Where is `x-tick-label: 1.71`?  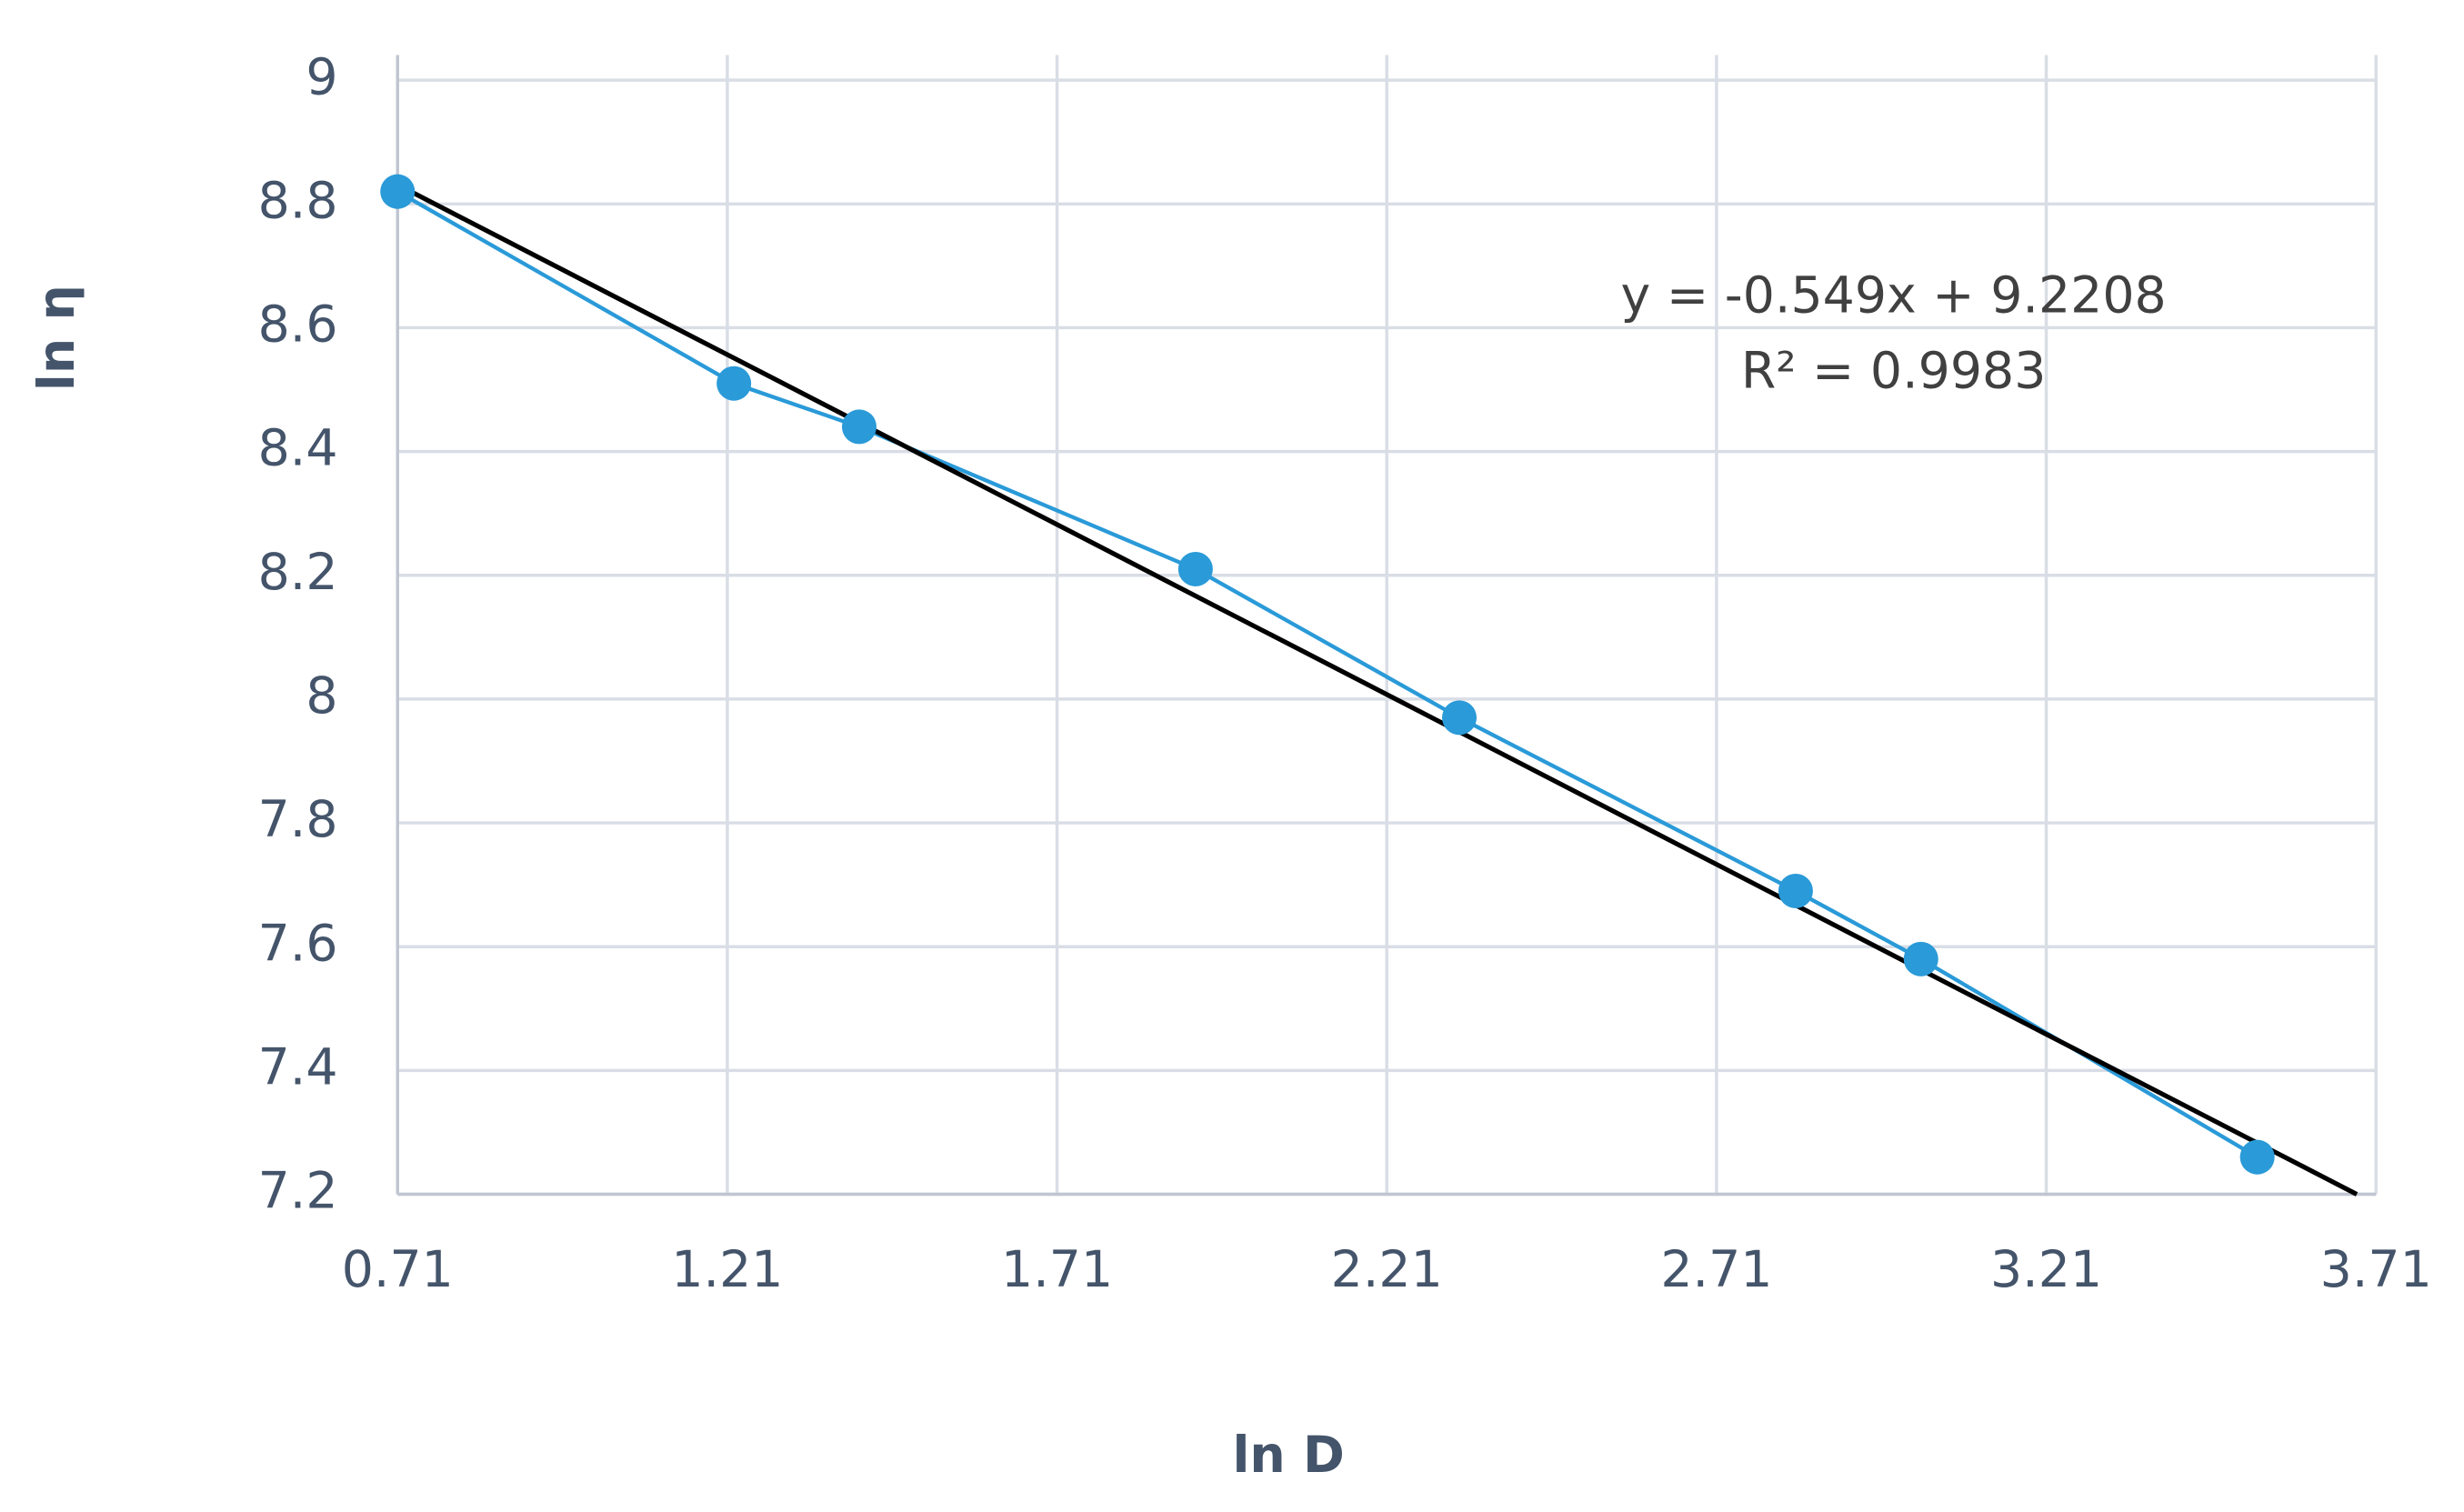 x-tick-label: 1.71 is located at coordinates (1057, 1270).